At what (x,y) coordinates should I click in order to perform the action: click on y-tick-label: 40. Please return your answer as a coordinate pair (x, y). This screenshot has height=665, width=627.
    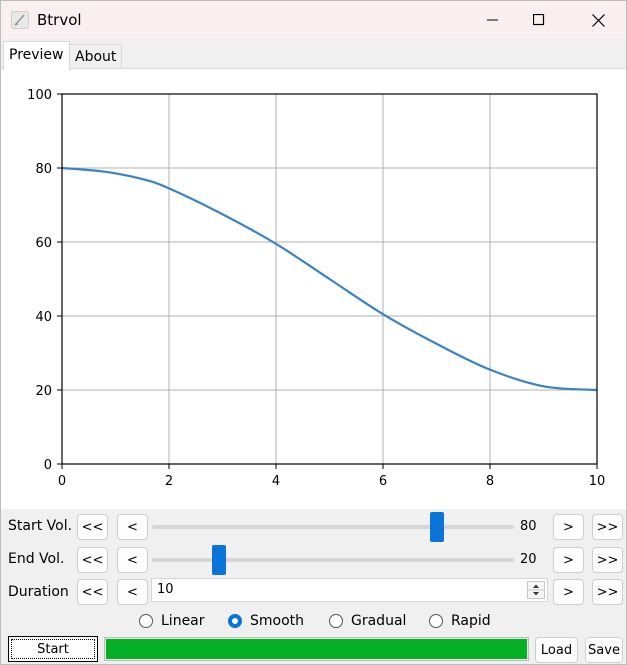
    Looking at the image, I should click on (43, 317).